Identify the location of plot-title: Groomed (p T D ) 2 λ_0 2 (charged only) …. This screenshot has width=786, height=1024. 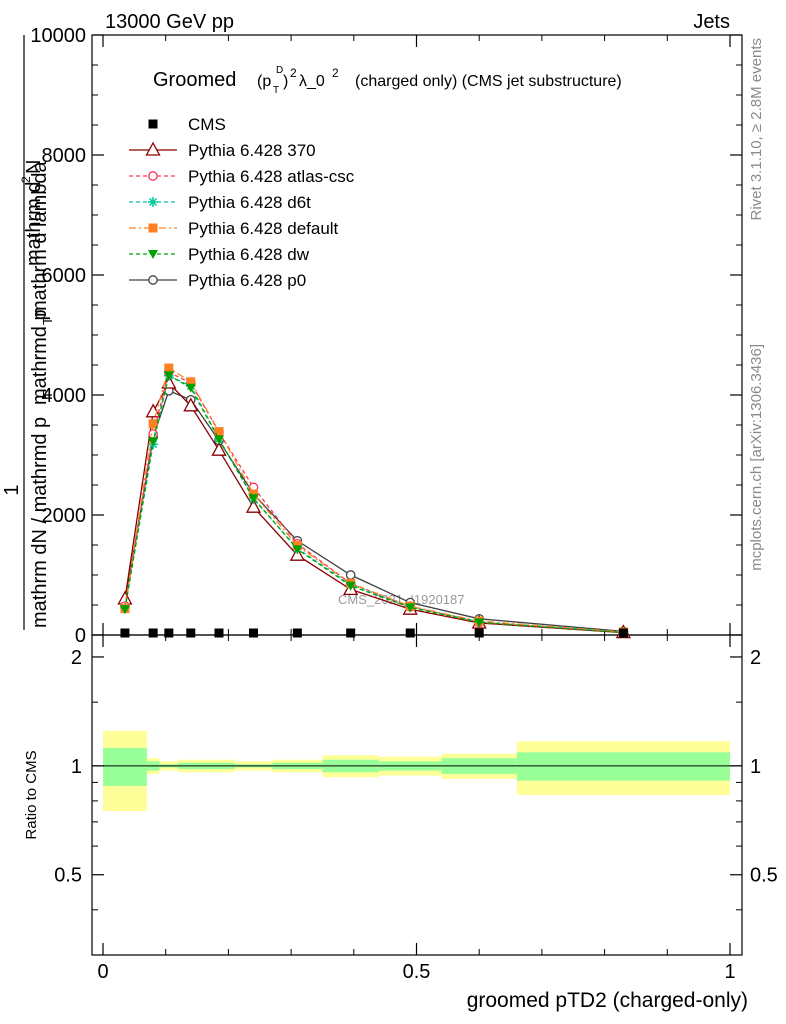
(387, 80).